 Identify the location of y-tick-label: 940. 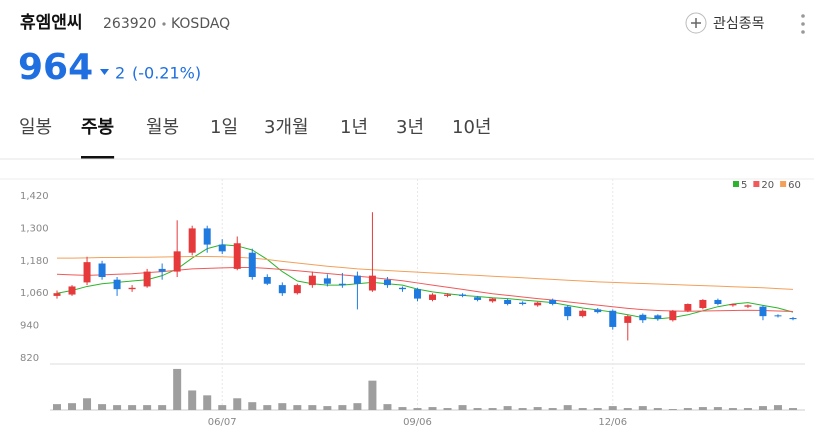
(29, 326).